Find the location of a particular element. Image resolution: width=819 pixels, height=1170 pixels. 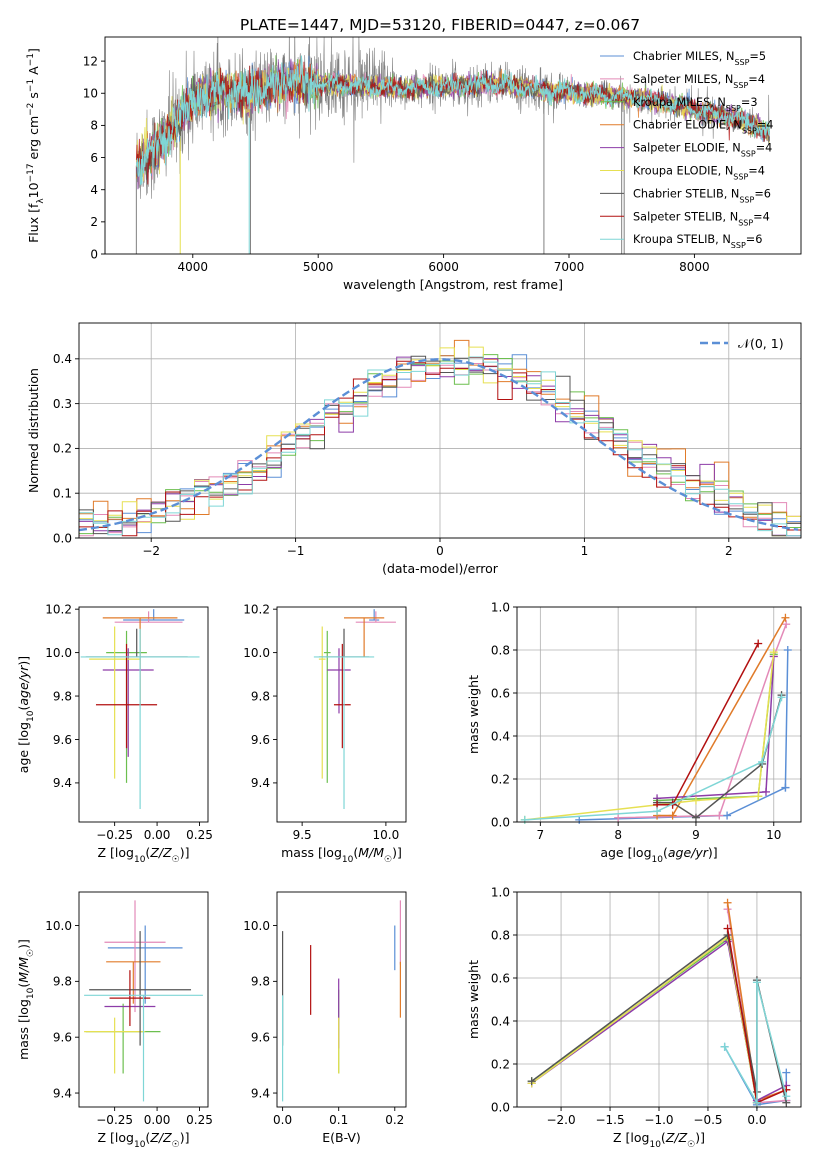

x-axis-label: (data-model)/error is located at coordinates (440, 568).